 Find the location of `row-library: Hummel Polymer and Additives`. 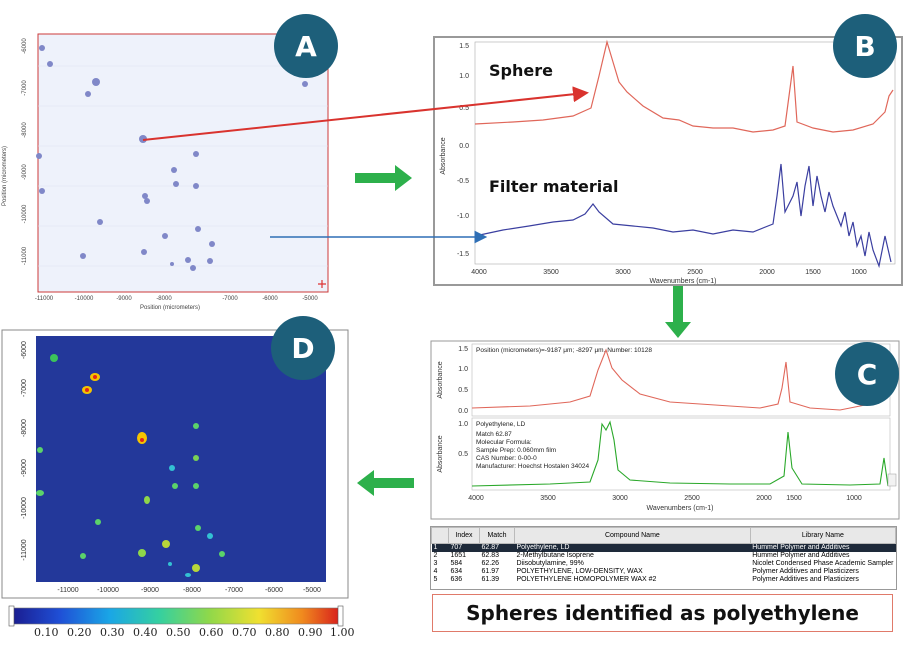

row-library: Hummel Polymer and Additives is located at coordinates (801, 555).